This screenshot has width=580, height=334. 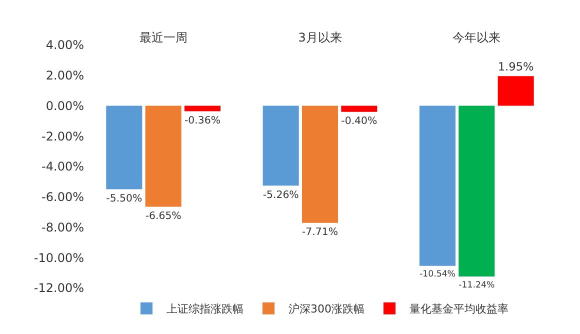 I want to click on data-label: 1.95%, so click(x=516, y=66).